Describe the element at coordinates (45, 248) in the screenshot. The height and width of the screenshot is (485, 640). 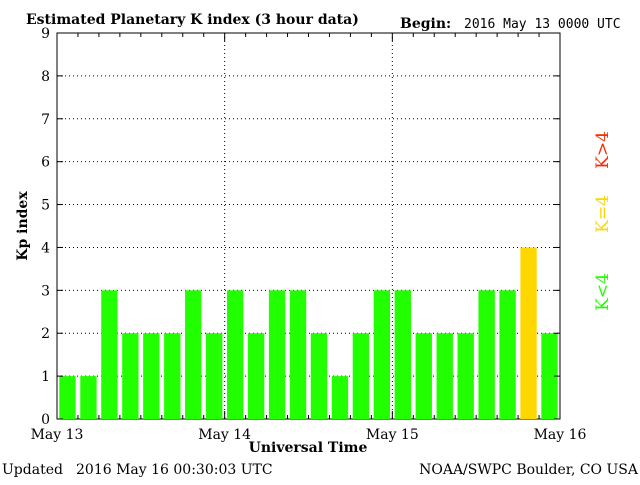
I see `y-tick-label: 4` at that location.